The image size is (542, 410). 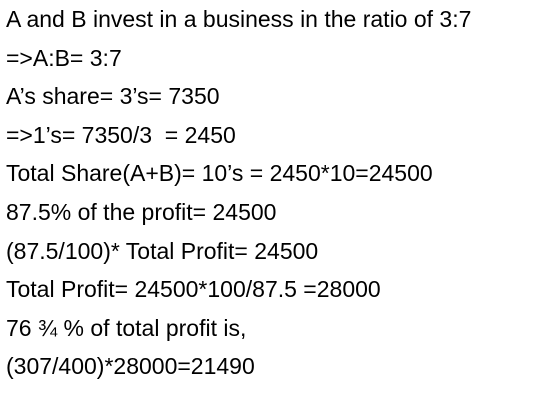 What do you see at coordinates (141, 211) in the screenshot?
I see `profit-percent-line: 87.5% of the profit= 24500` at bounding box center [141, 211].